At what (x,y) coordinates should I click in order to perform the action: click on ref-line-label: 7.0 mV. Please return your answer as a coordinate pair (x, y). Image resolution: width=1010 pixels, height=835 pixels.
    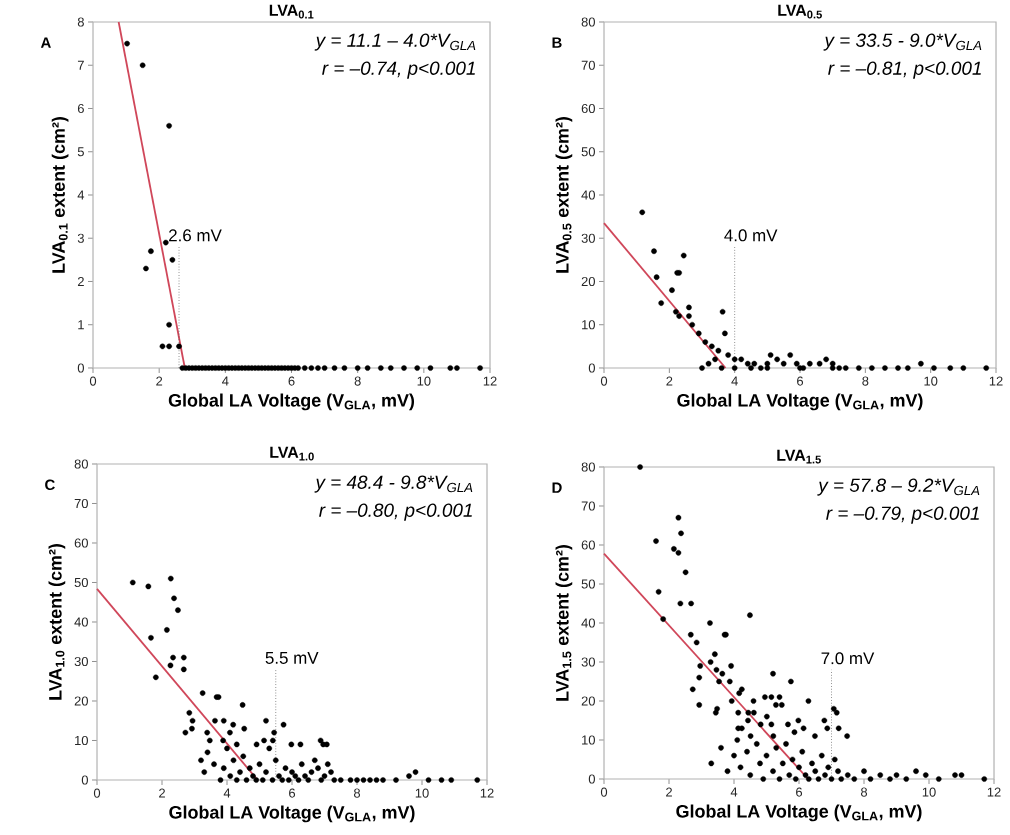
    Looking at the image, I should click on (848, 658).